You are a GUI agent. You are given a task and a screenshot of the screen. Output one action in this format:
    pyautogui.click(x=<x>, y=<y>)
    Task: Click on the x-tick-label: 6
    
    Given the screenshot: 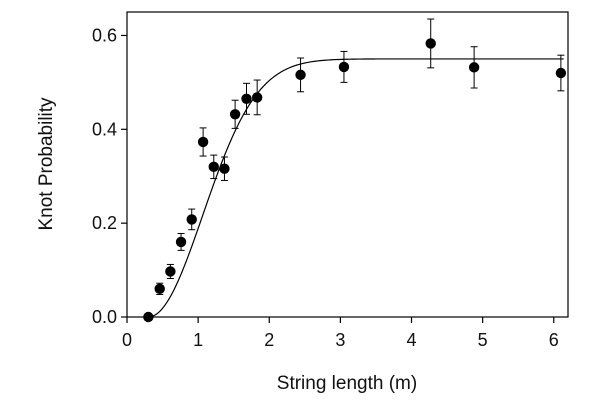 What is the action you would take?
    pyautogui.click(x=554, y=340)
    